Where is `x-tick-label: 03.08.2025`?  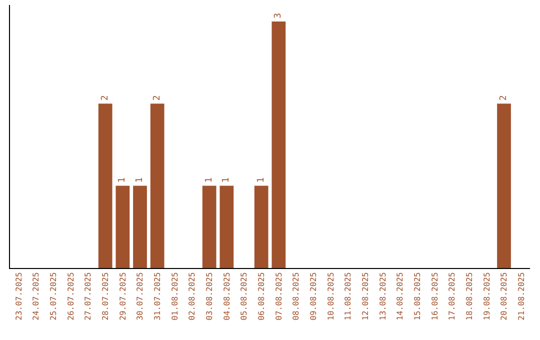 x-tick-label: 03.08.2025 is located at coordinates (209, 296).